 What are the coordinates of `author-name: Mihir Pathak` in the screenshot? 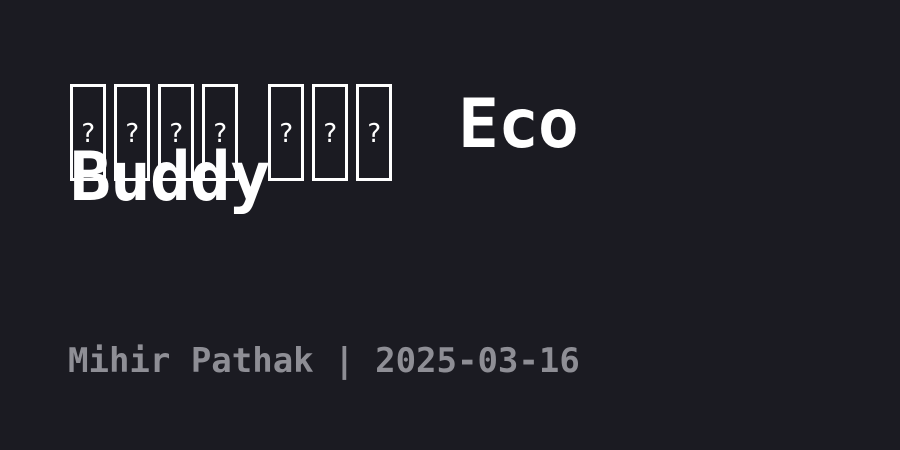 It's located at (191, 361).